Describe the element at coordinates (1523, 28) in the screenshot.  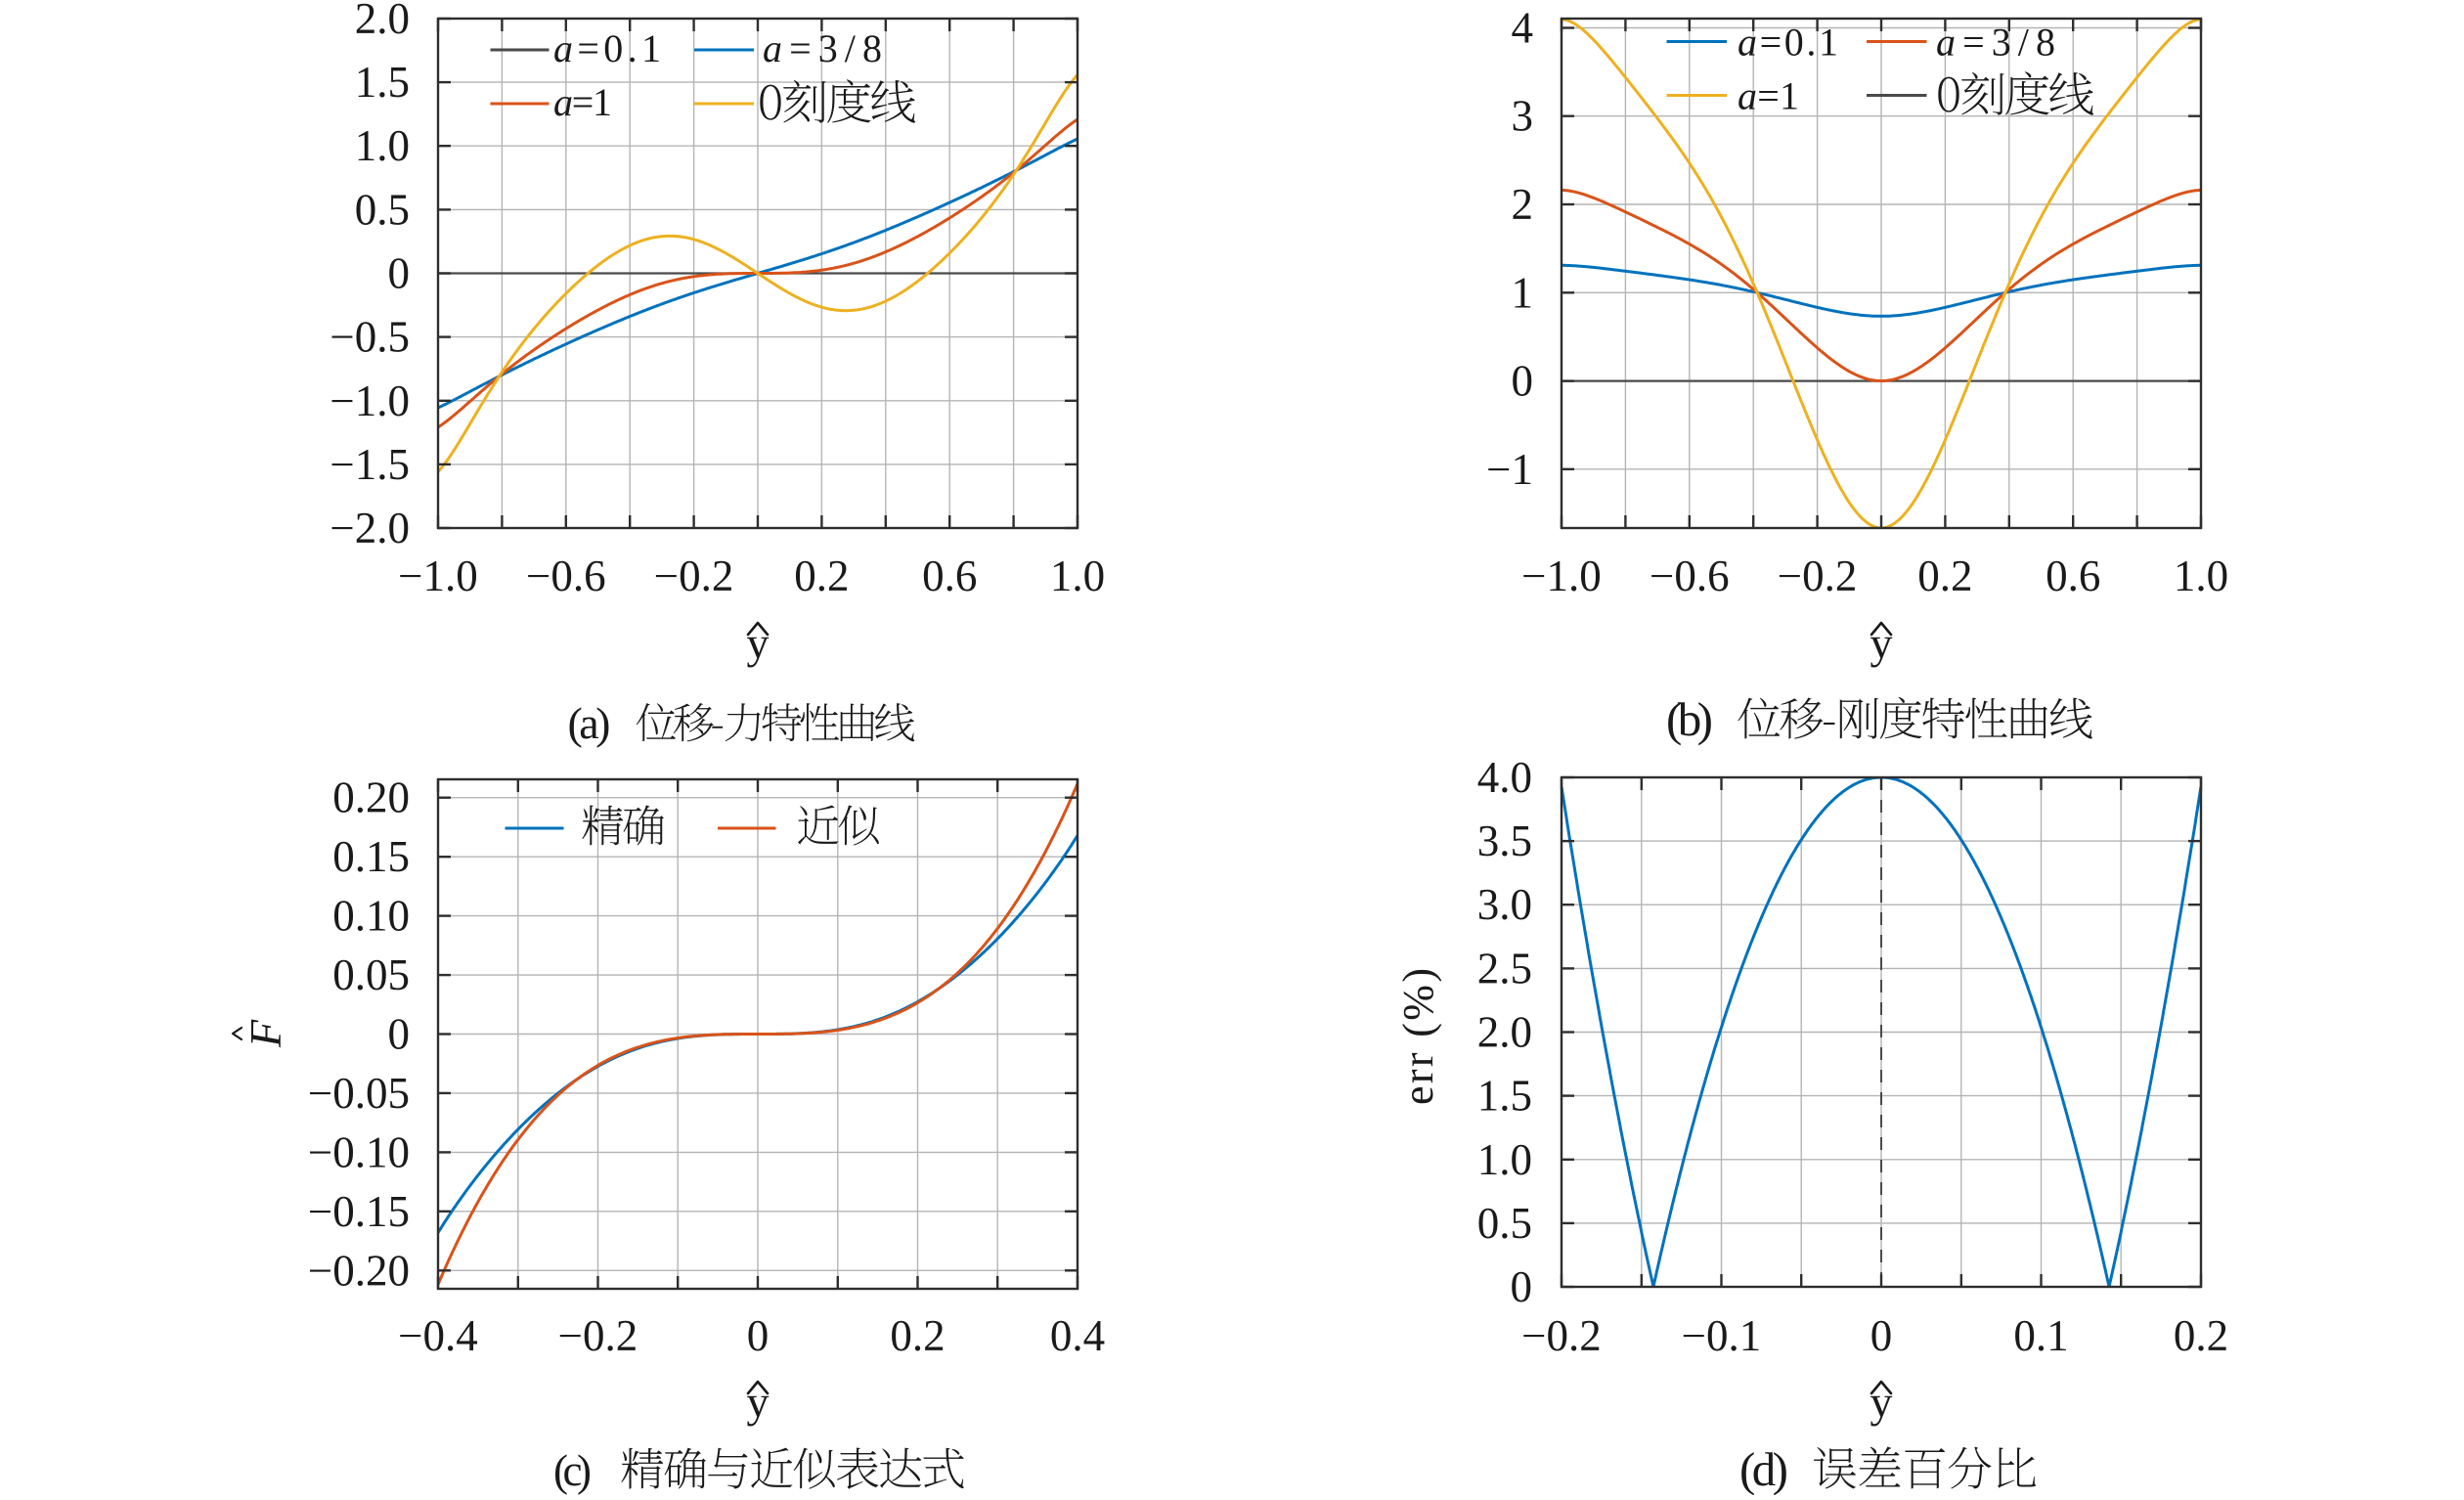
I see `svg-text: 4` at that location.